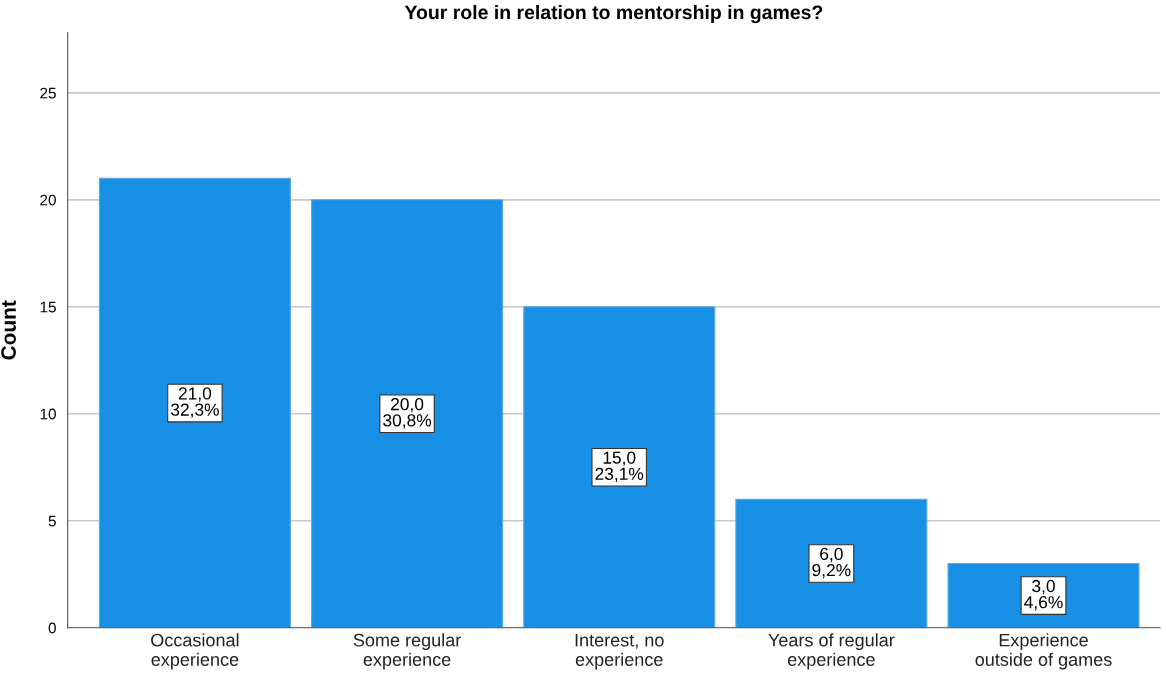 This screenshot has height=686, width=1166. What do you see at coordinates (52, 521) in the screenshot?
I see `y-tick-label: 5` at bounding box center [52, 521].